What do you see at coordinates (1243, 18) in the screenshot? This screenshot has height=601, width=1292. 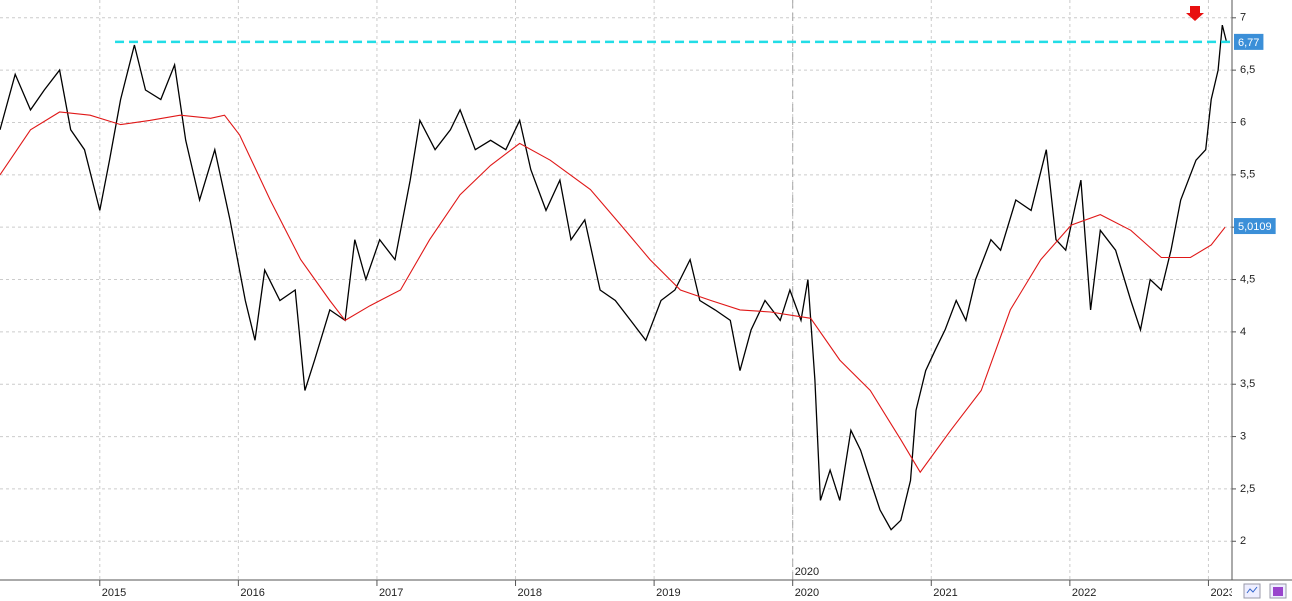 I see `y-tick-label: 7` at bounding box center [1243, 18].